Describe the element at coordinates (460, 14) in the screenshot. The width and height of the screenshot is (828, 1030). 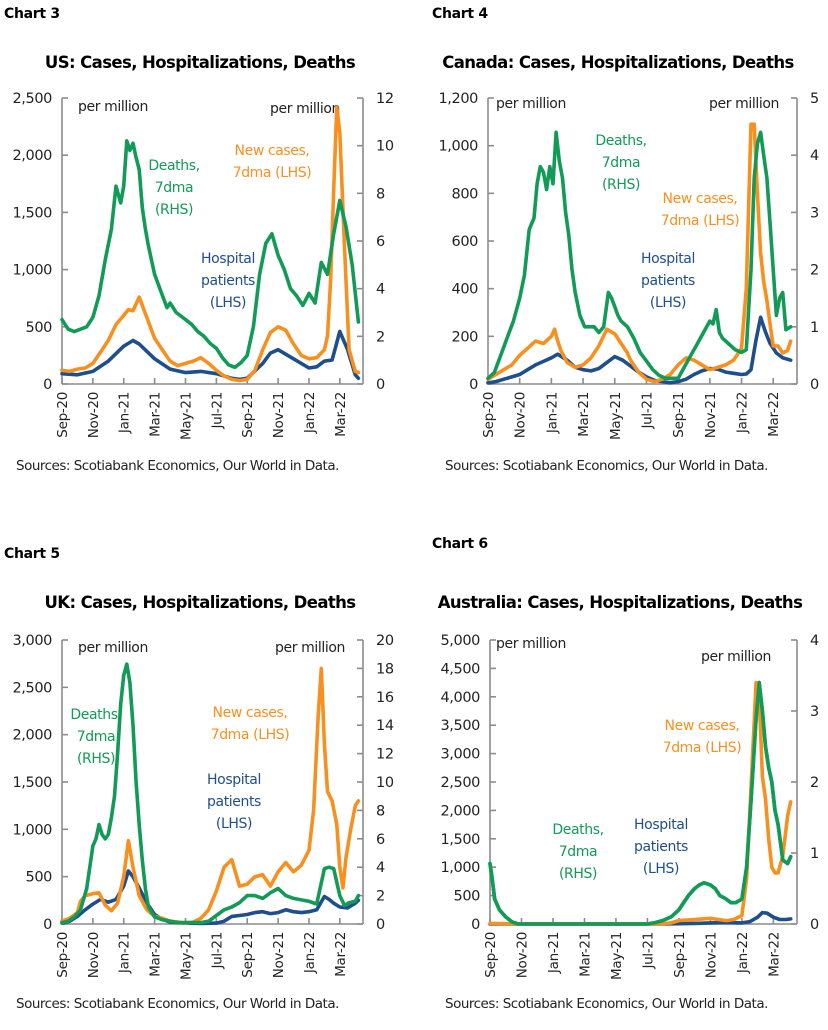
I see `chart-number: Chart 4` at that location.